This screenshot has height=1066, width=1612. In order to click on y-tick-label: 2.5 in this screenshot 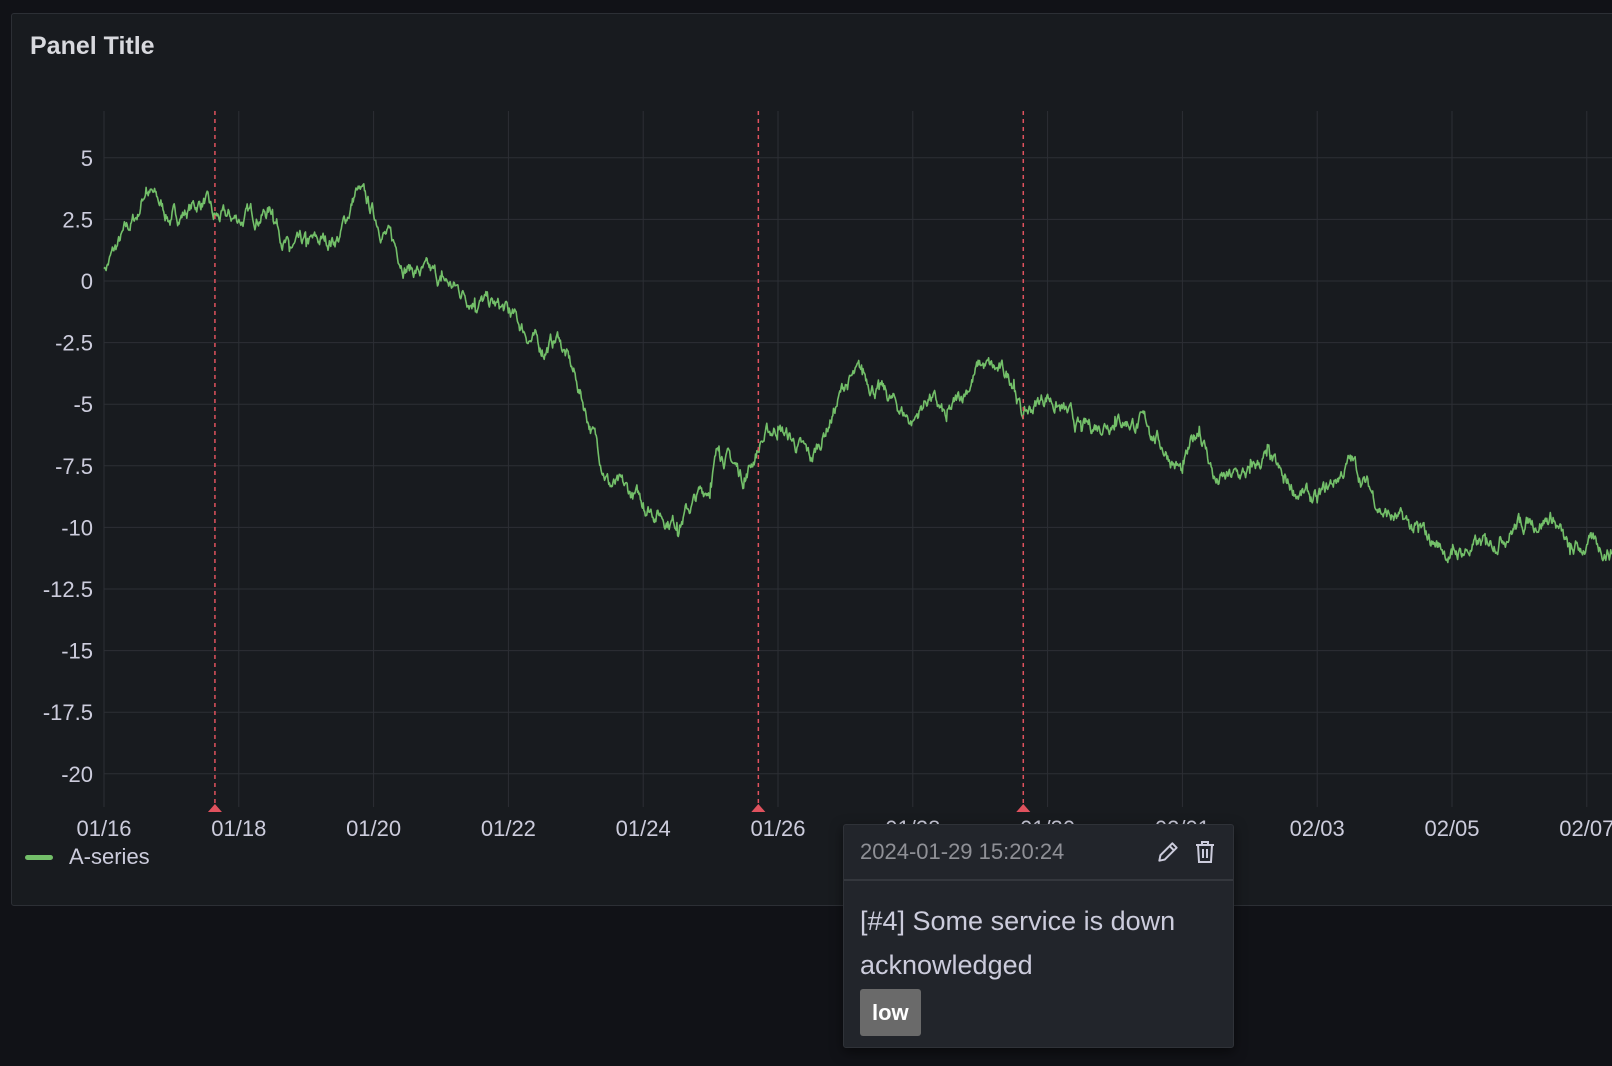, I will do `click(77, 219)`.